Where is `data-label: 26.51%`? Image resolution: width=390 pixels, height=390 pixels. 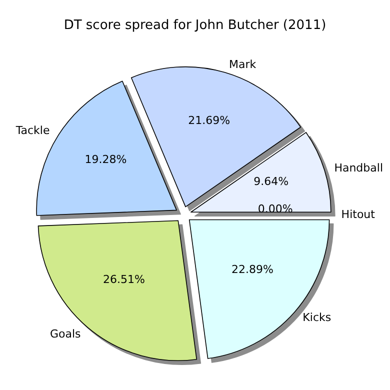 data-label: 26.51% is located at coordinates (124, 279).